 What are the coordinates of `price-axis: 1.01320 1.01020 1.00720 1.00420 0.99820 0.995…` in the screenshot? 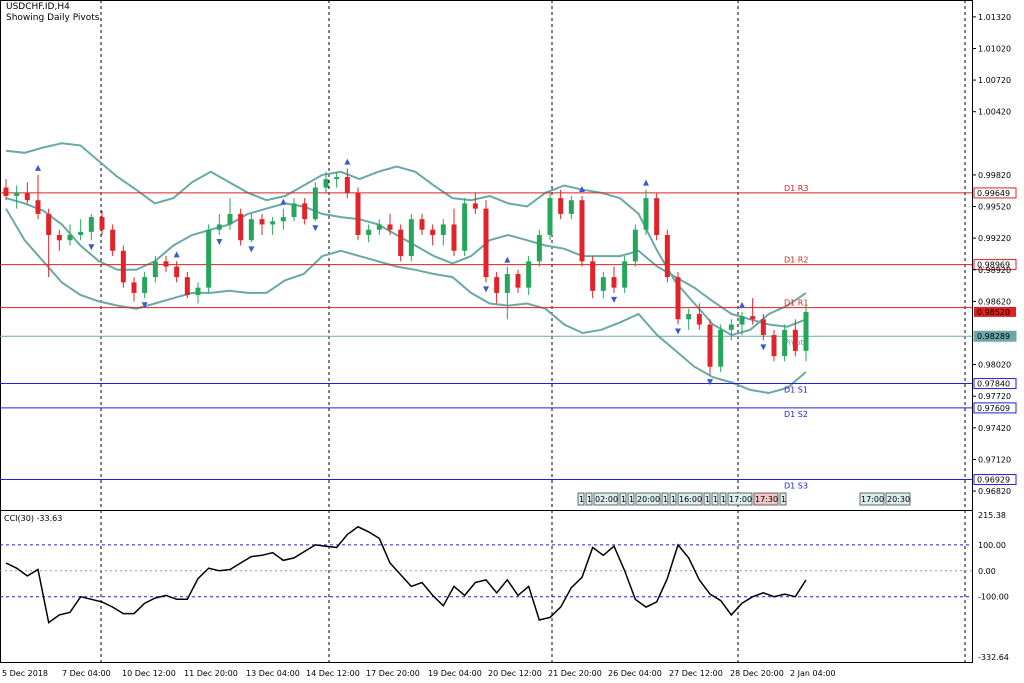 It's located at (991, 254).